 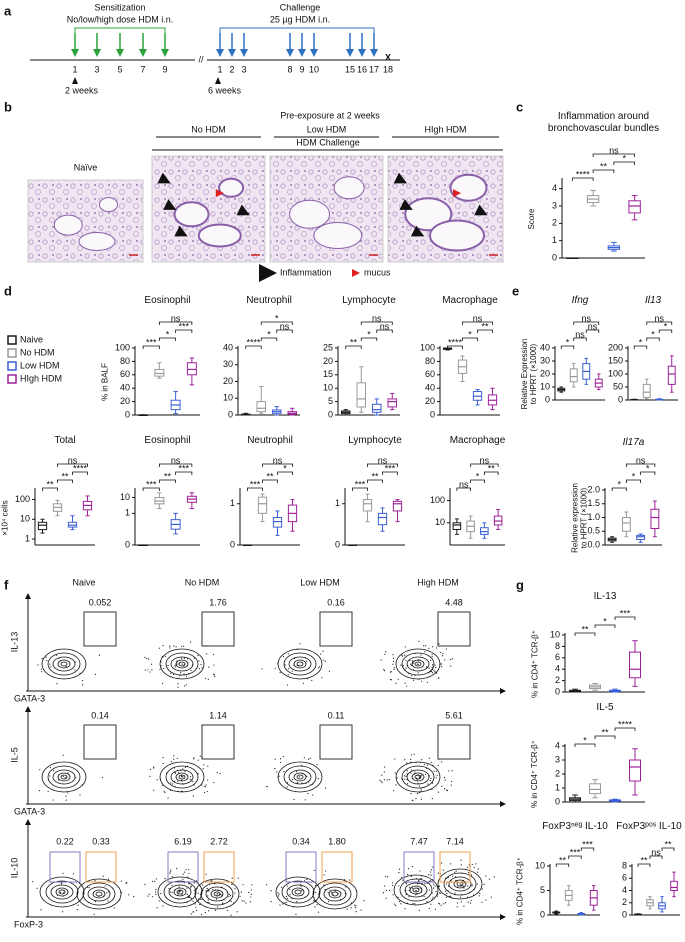 I want to click on legend-mucus, so click(x=356, y=273).